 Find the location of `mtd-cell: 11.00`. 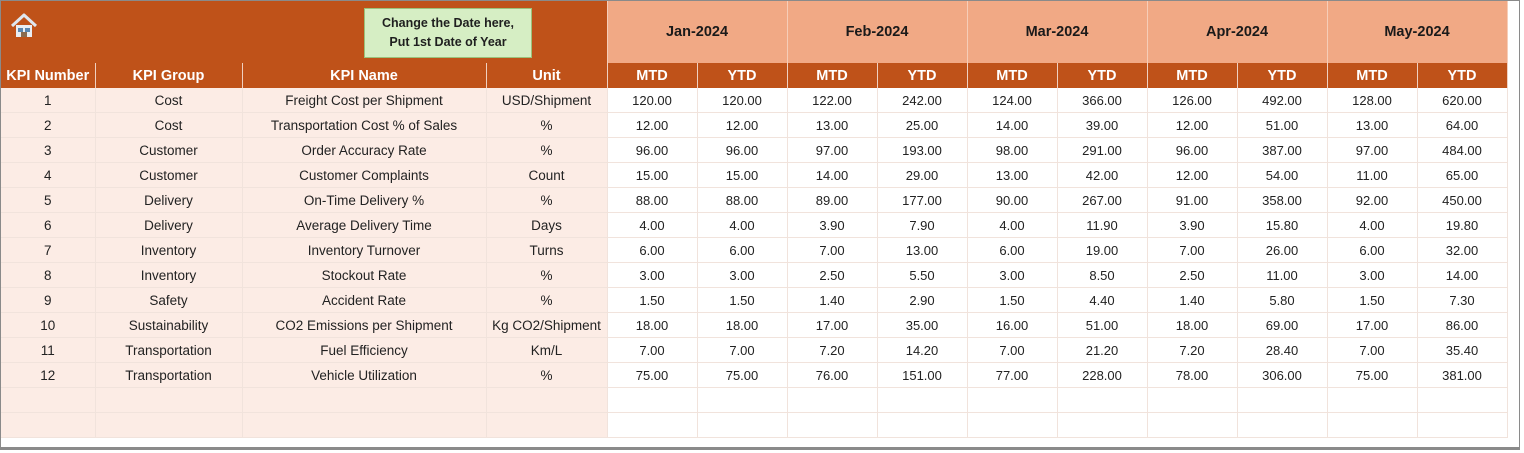

mtd-cell: 11.00 is located at coordinates (1372, 175).